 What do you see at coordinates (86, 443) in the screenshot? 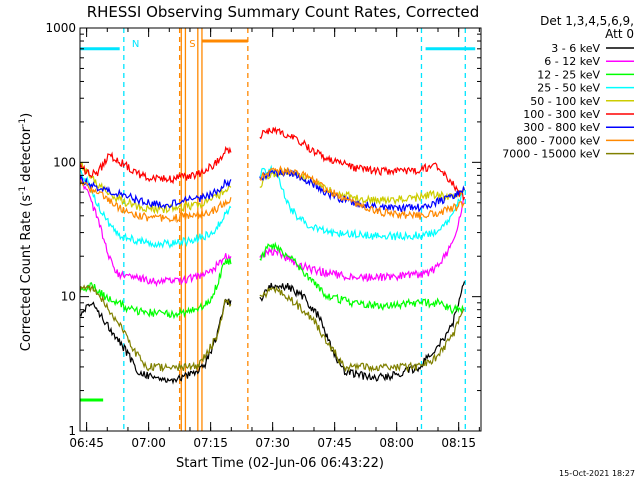
I see `x-tick-label: 06:45` at bounding box center [86, 443].